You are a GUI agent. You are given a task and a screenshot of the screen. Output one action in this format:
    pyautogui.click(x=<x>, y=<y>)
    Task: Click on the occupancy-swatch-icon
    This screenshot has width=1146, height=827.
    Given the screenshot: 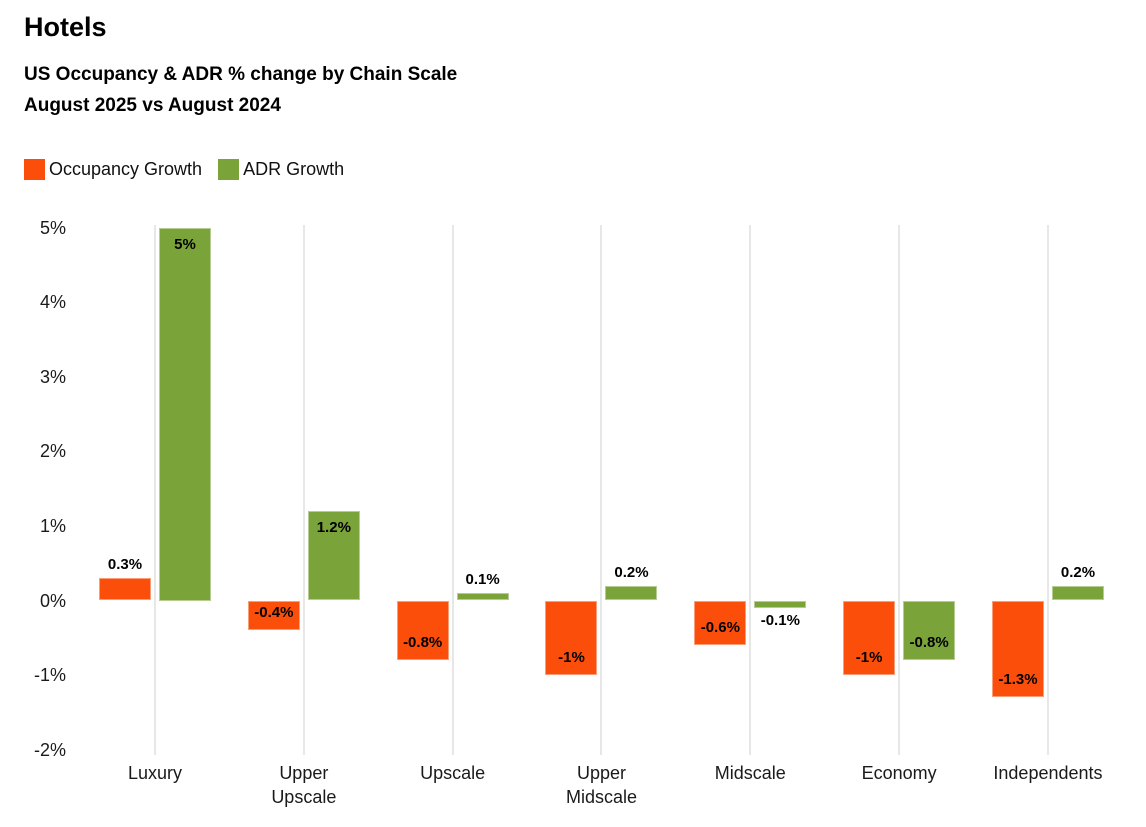 What is the action you would take?
    pyautogui.click(x=34, y=169)
    